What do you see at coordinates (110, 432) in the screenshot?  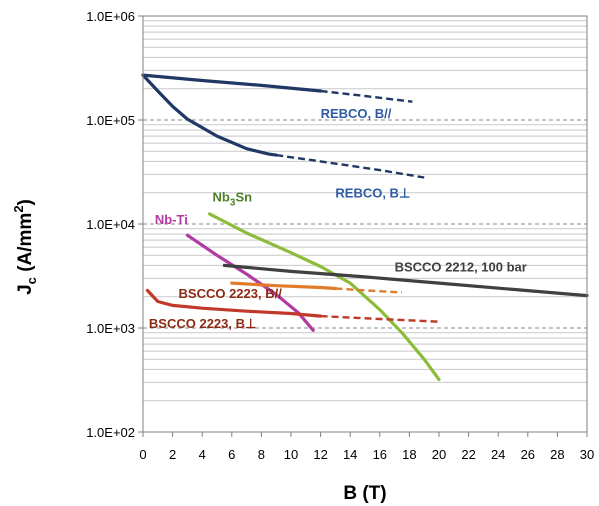 I see `y-tick-label: 1.0E+02` at bounding box center [110, 432].